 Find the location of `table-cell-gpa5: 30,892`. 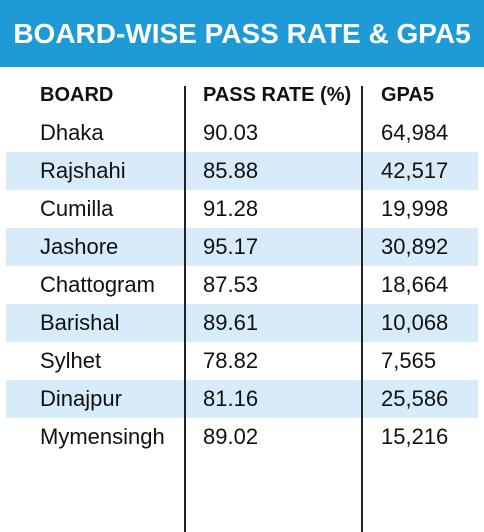

table-cell-gpa5: 30,892 is located at coordinates (415, 246).